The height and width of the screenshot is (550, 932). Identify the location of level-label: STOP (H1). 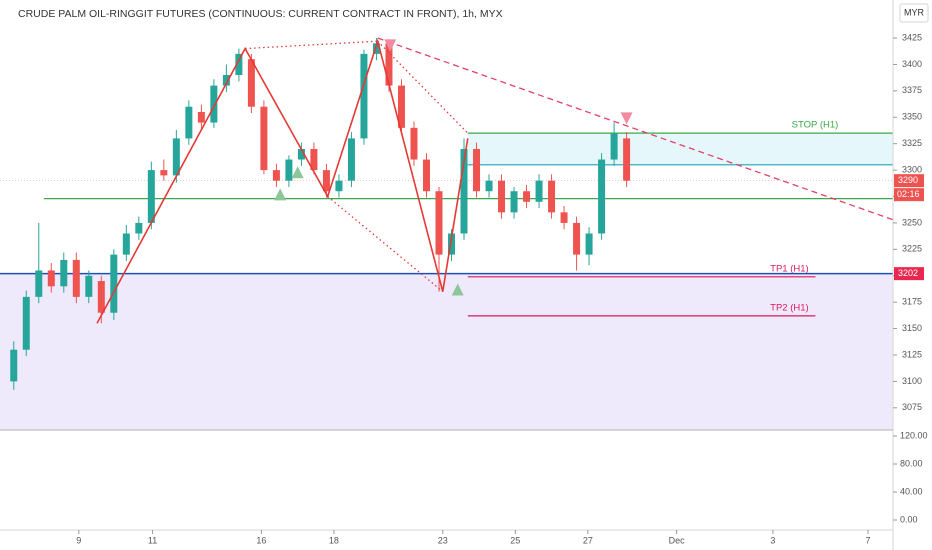
(815, 125).